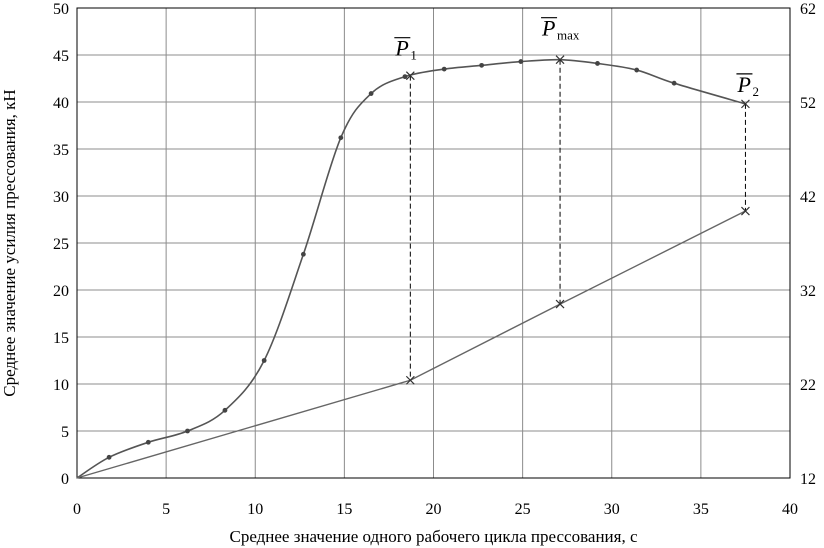  I want to click on annotation-label-p1: P, so click(401, 48).